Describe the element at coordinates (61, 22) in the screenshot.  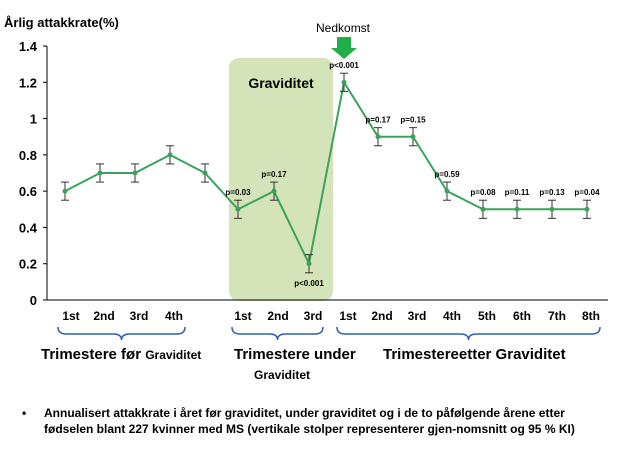
I see `y-axis-label: Årlig attakkrate(%)` at that location.